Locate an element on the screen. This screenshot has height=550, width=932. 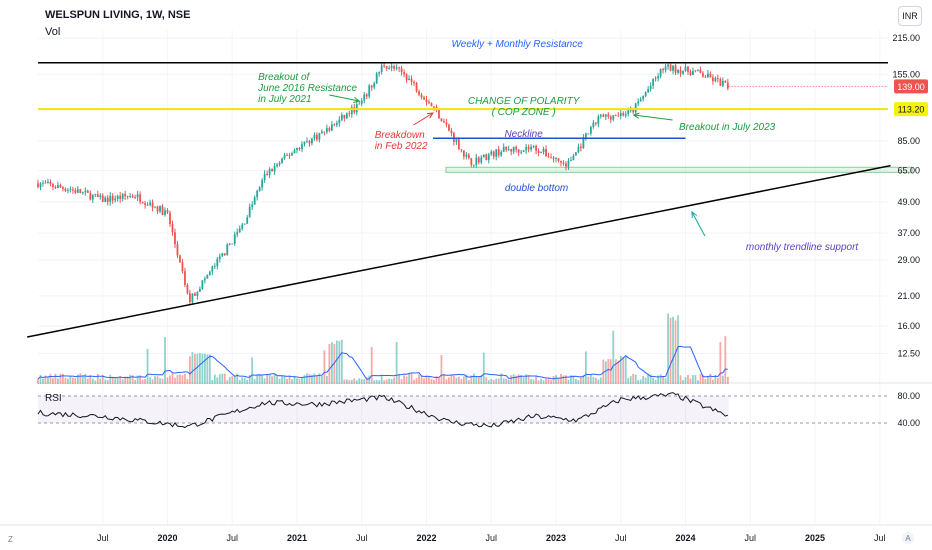
timezone-icon: Z is located at coordinates (10, 539).